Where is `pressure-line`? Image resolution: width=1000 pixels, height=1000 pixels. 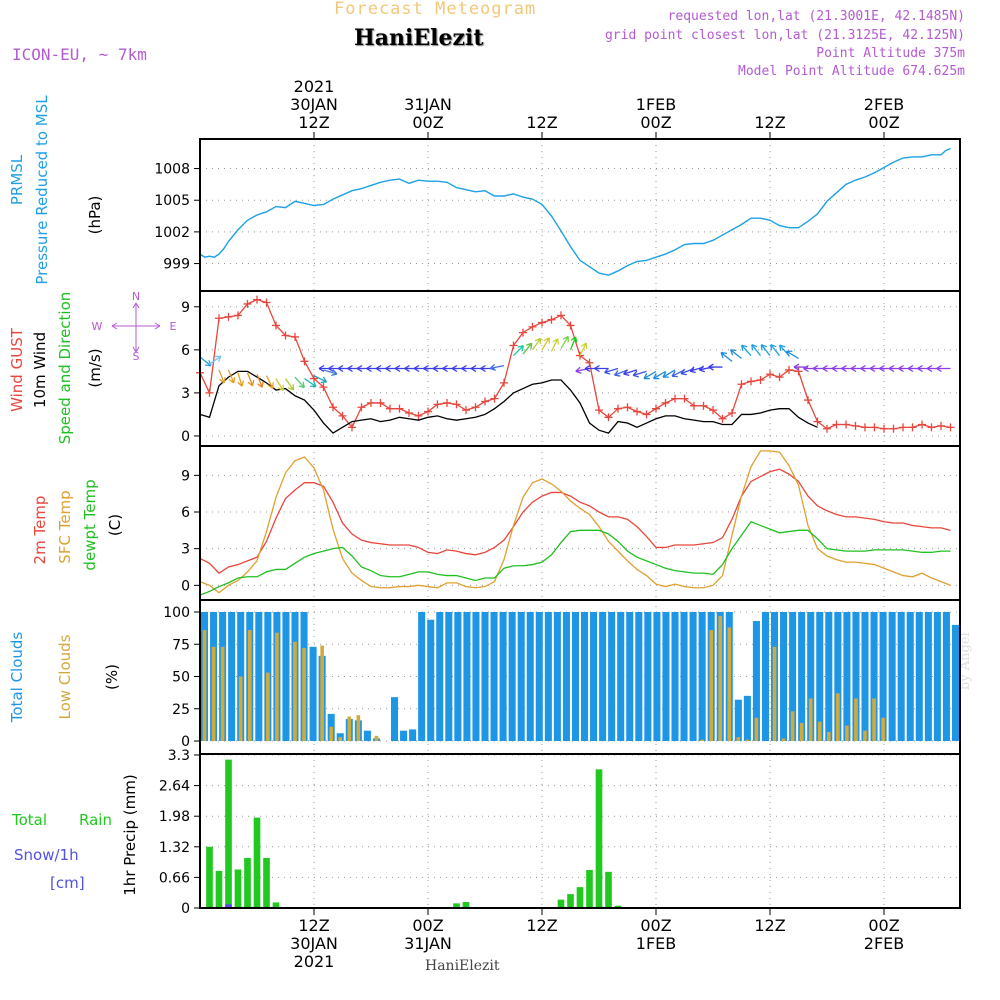 pressure-line is located at coordinates (575, 211).